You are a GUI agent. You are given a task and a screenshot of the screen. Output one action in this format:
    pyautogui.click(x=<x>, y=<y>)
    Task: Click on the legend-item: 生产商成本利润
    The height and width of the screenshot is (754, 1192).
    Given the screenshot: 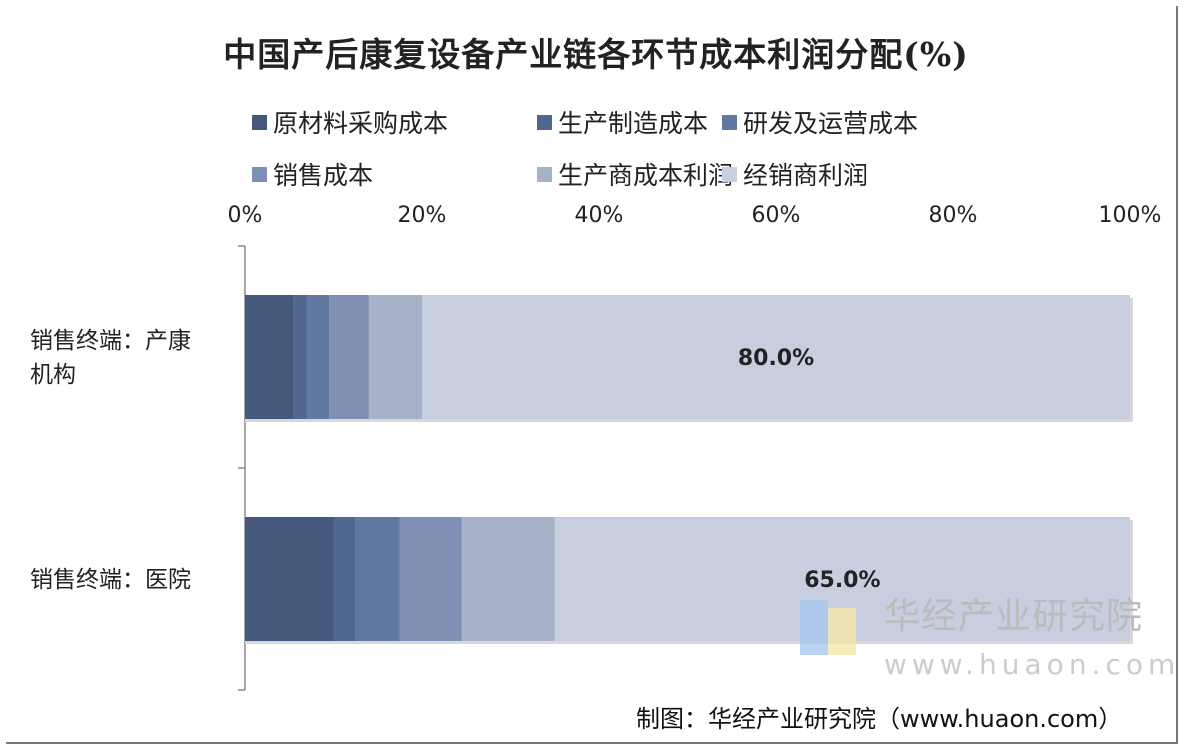 What is the action you would take?
    pyautogui.click(x=635, y=174)
    